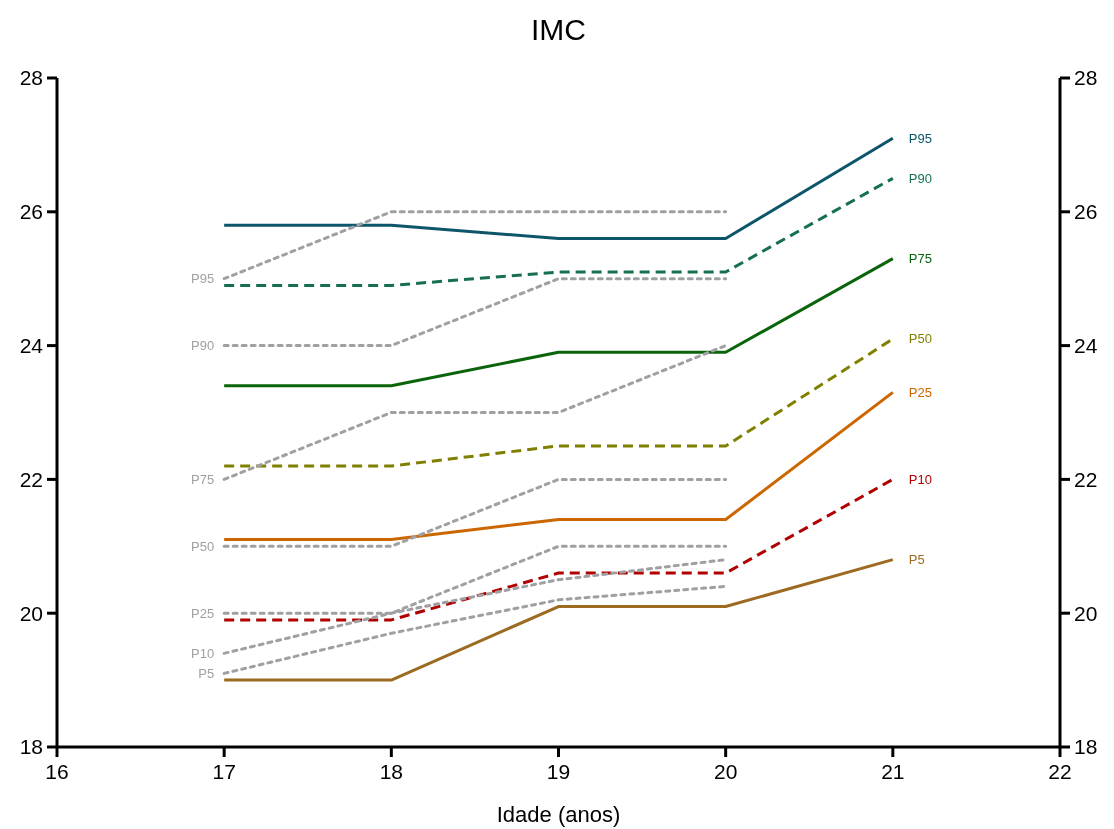  What do you see at coordinates (31, 747) in the screenshot?
I see `y-tick-label: 18` at bounding box center [31, 747].